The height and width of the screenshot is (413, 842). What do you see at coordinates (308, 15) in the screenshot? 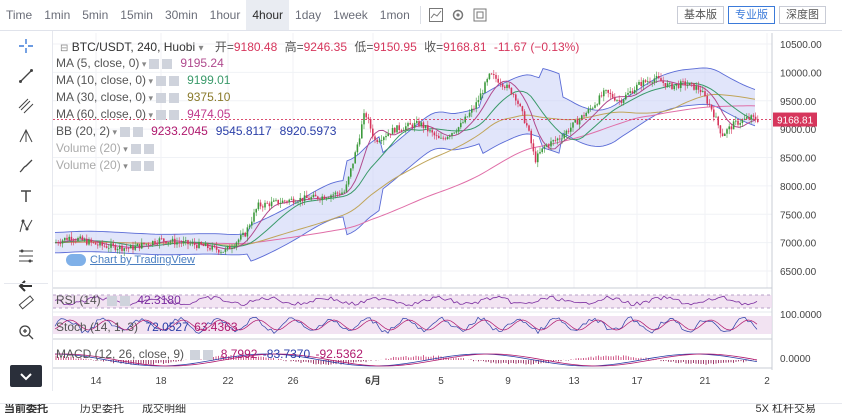
I see `timeframe-1day: 1day` at bounding box center [308, 15].